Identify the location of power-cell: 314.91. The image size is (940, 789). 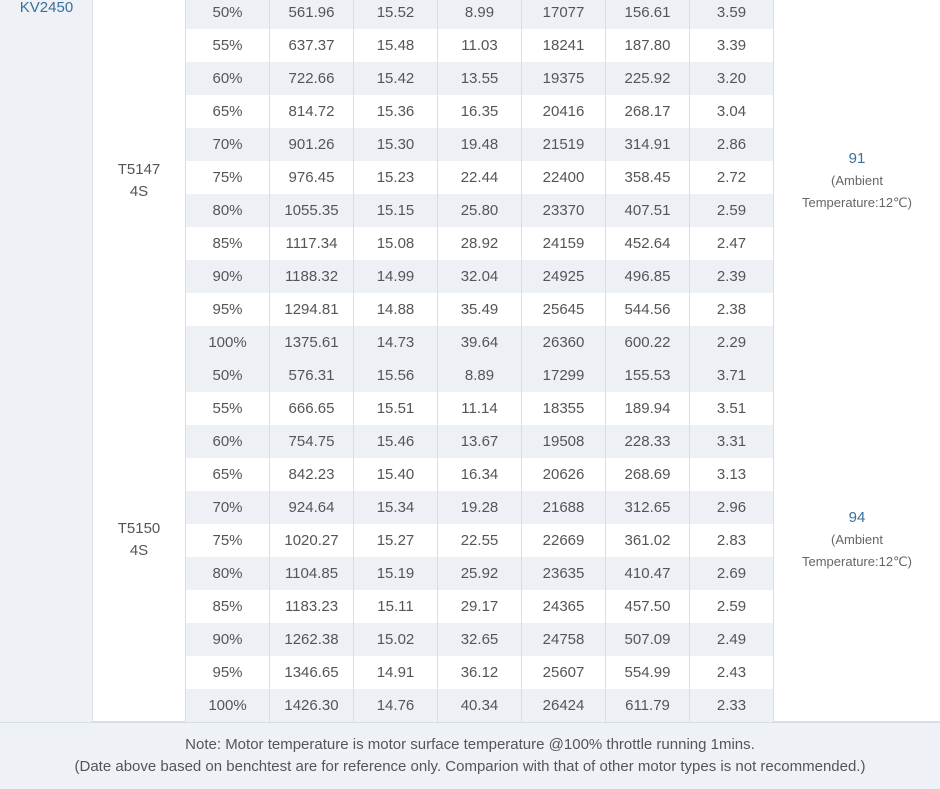
(648, 144).